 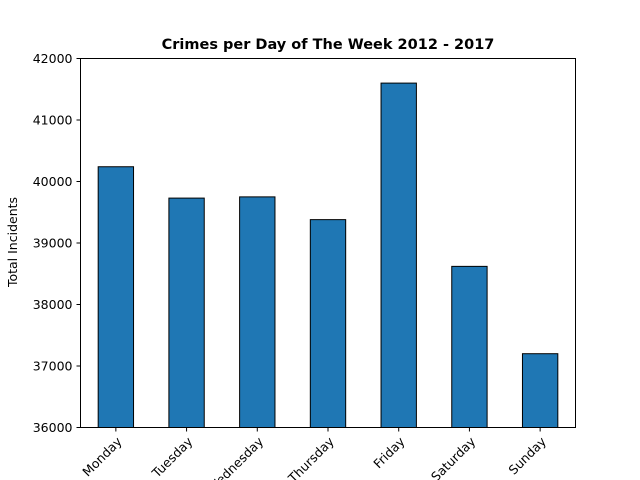 I want to click on bar-friday, so click(x=398, y=255).